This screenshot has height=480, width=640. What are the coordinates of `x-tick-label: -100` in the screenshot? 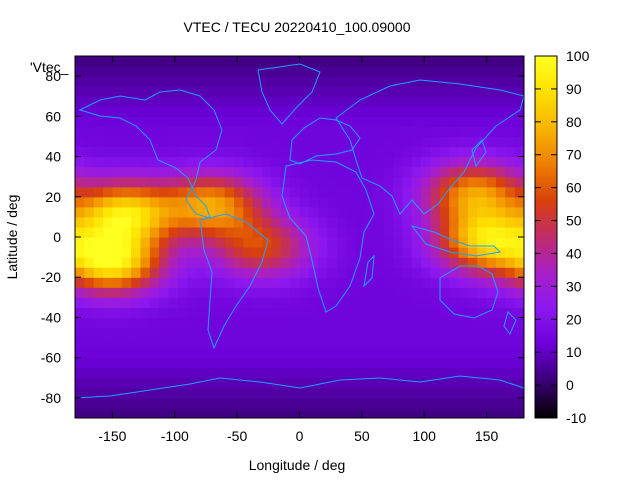 It's located at (175, 436).